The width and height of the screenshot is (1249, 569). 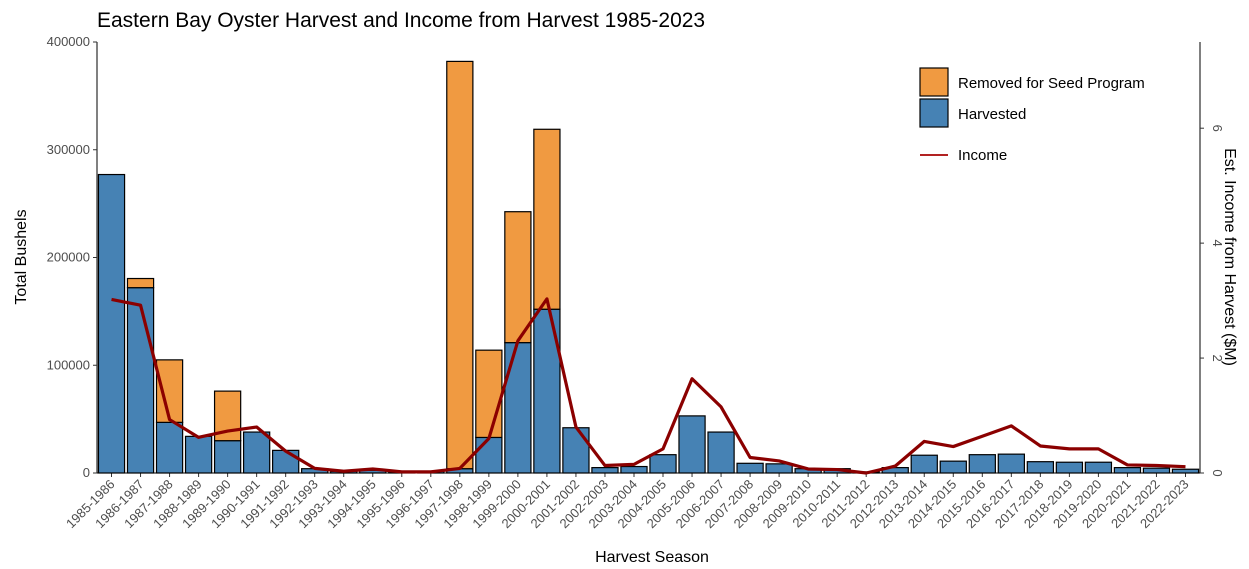 I want to click on legend-label-seed: Removed for Seed Program, so click(x=1051, y=83).